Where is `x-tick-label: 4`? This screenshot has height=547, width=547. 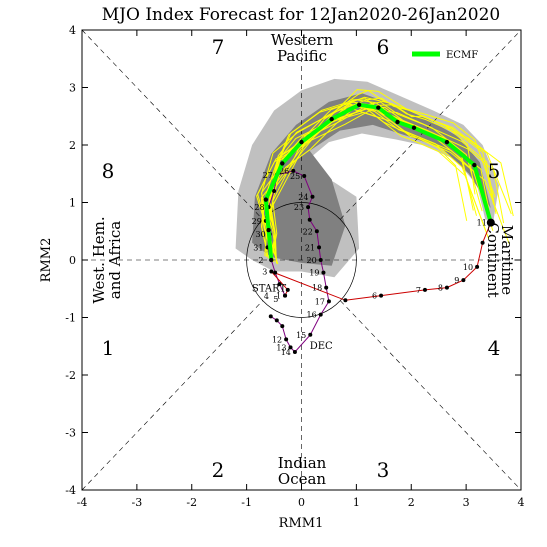 x-tick-label: 4 is located at coordinates (521, 502).